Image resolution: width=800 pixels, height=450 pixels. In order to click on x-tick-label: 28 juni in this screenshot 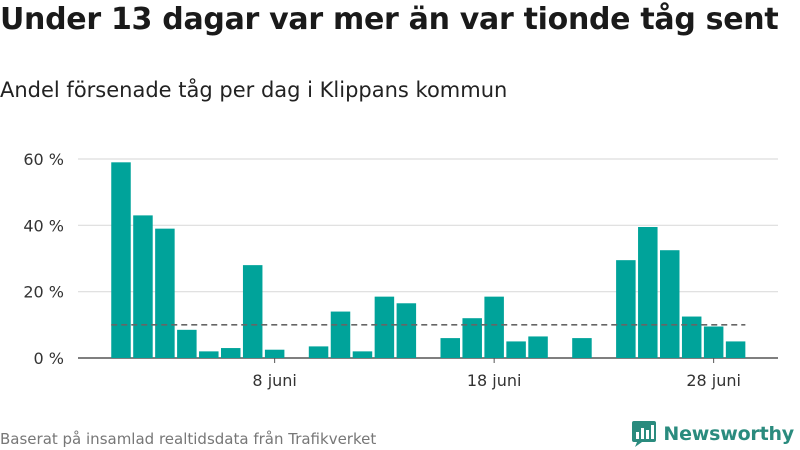, I will do `click(713, 380)`.